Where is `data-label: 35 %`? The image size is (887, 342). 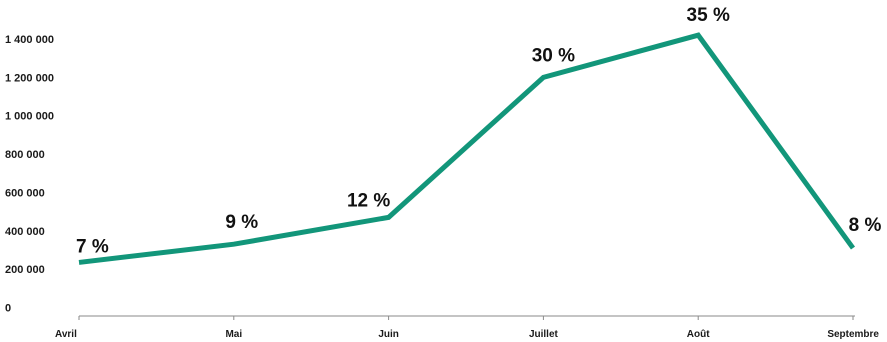 data-label: 35 % is located at coordinates (708, 15).